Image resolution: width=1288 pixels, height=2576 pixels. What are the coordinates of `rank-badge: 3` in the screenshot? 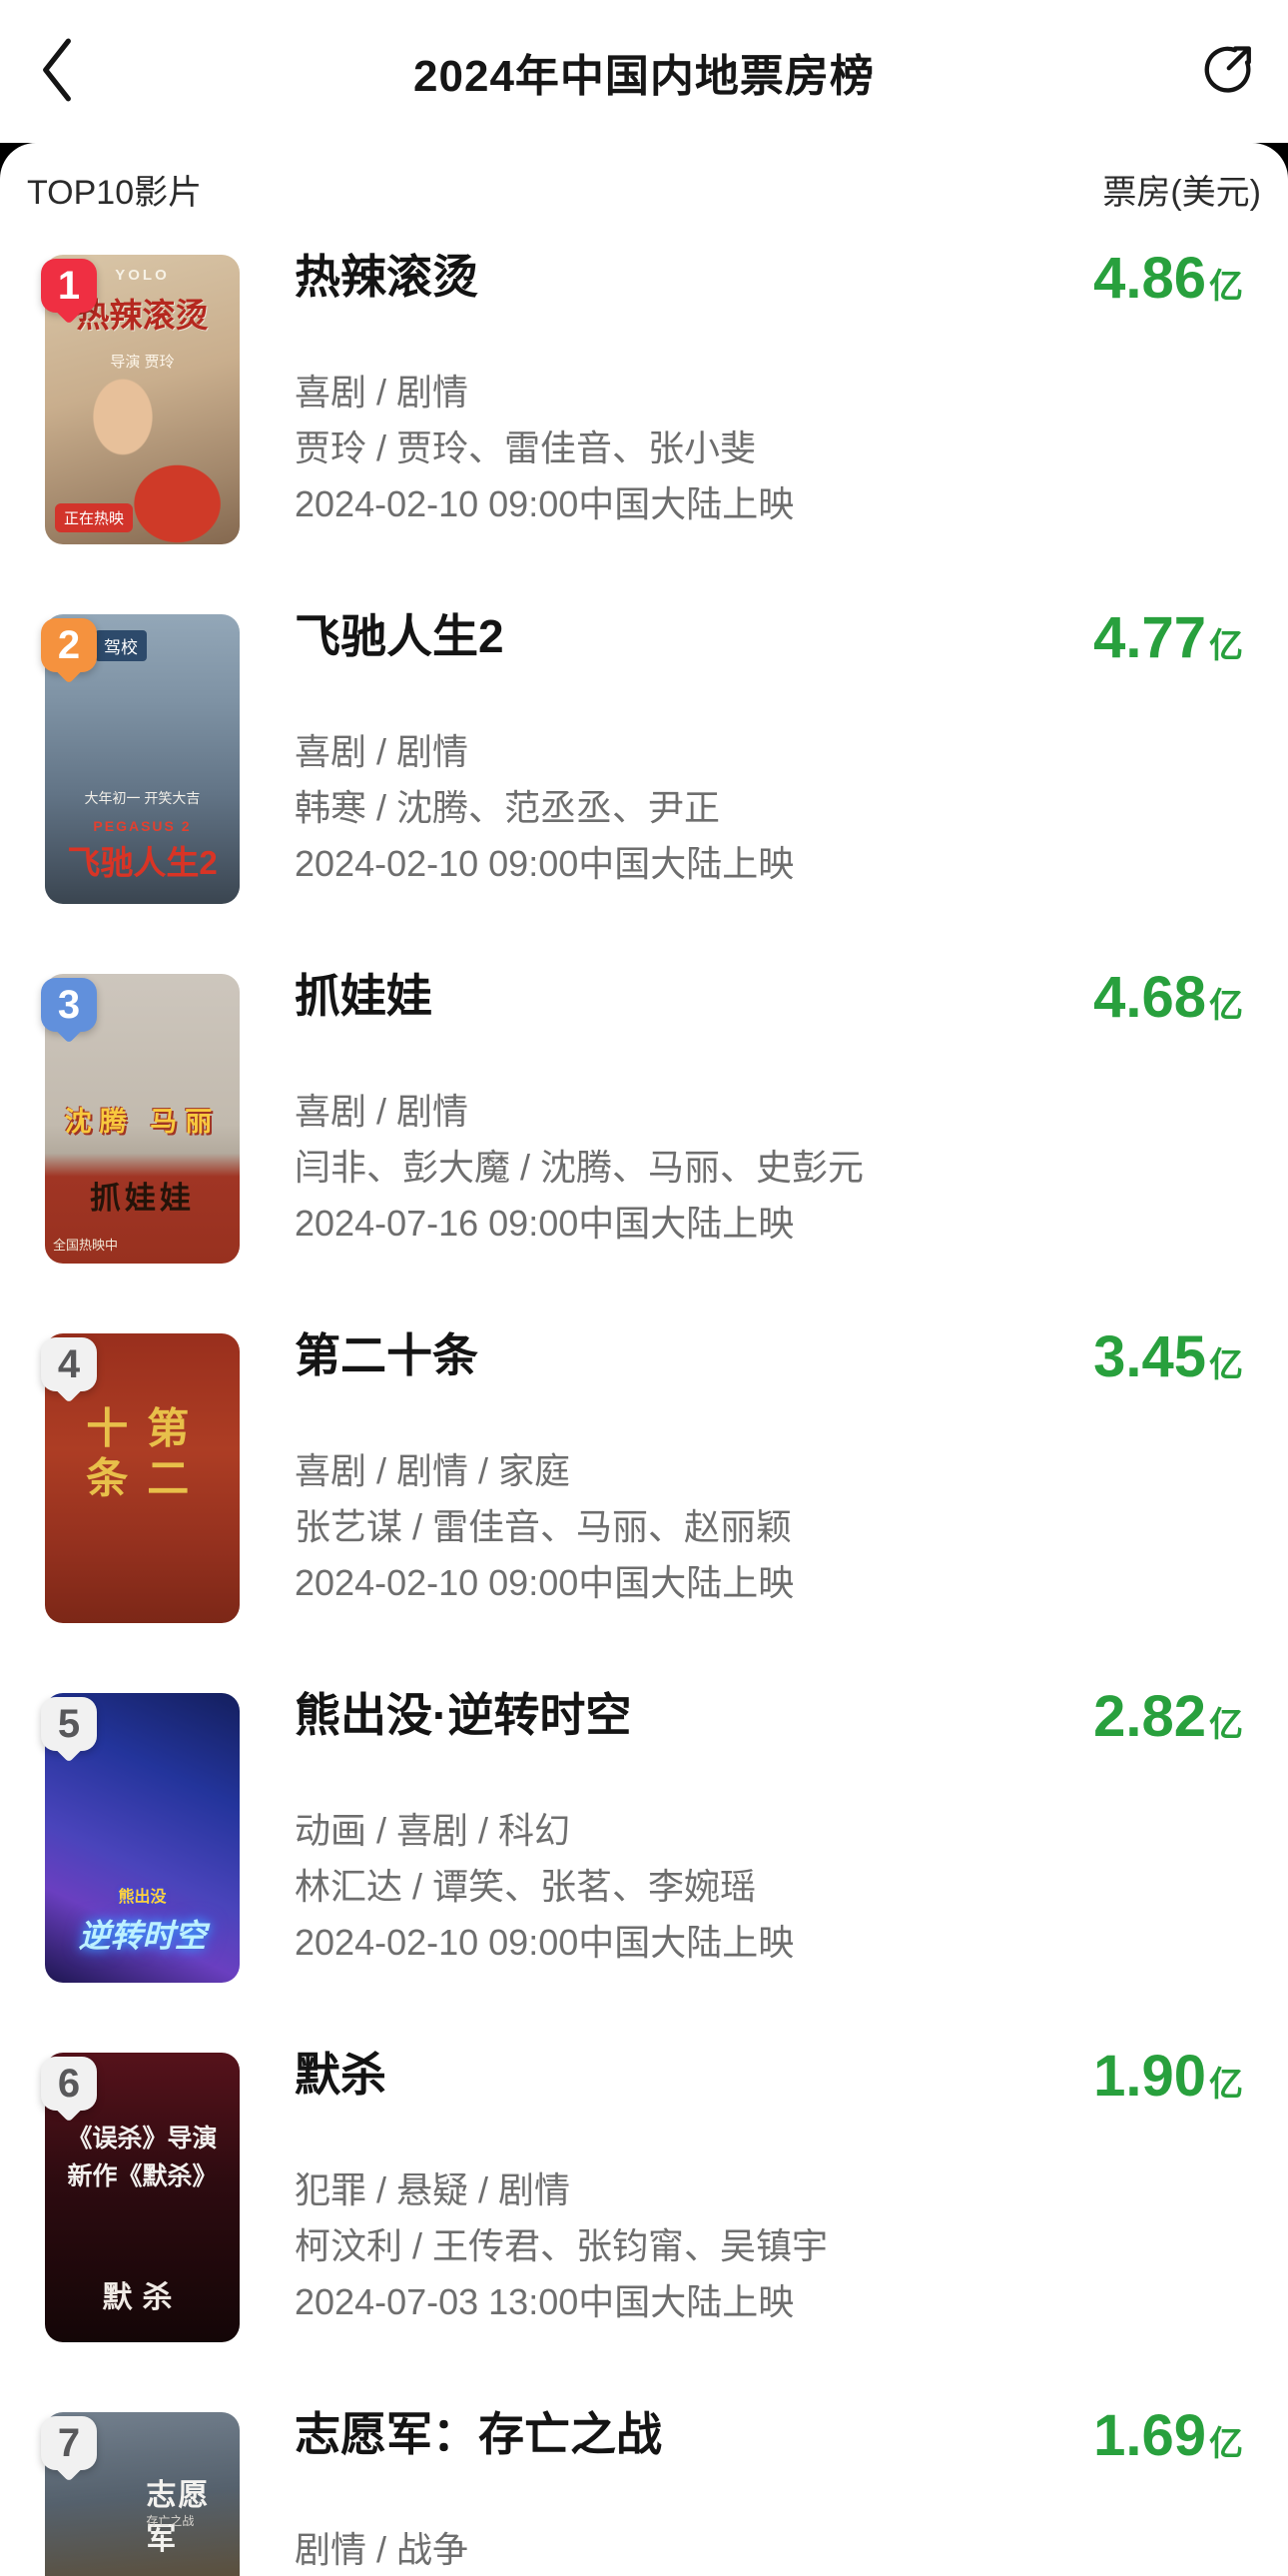 It's located at (69, 1005).